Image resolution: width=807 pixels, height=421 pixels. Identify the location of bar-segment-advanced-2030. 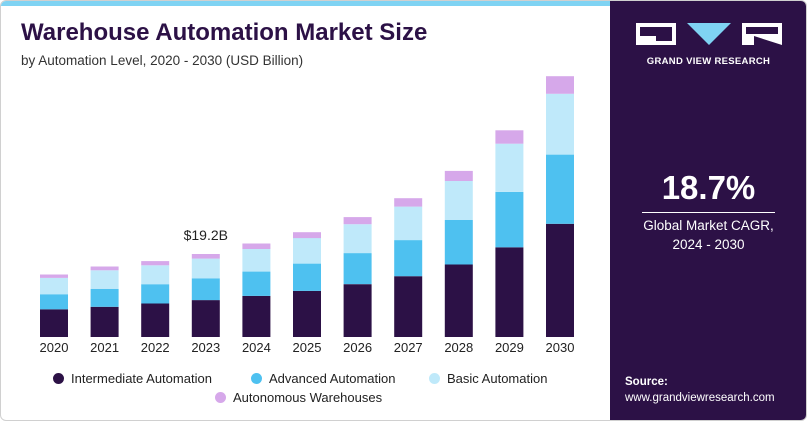
(560, 189).